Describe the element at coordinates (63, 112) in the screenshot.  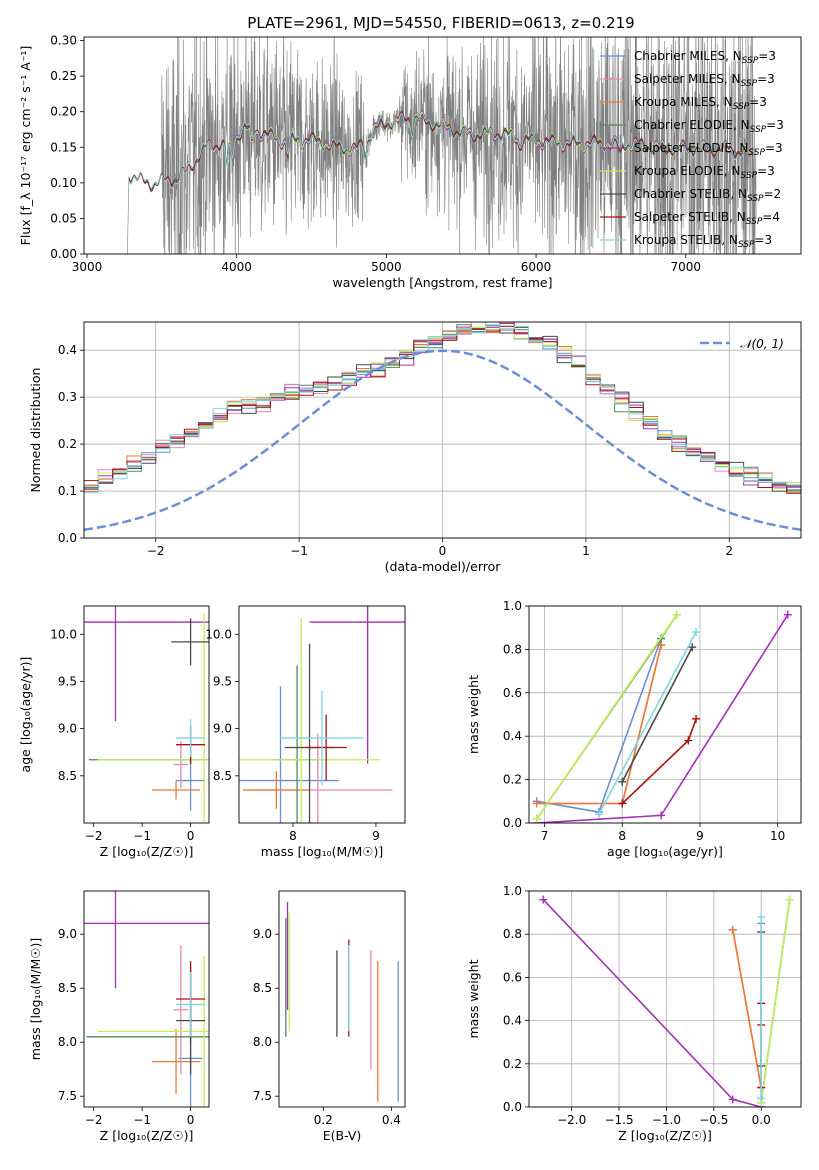
I see `y-tick-label: 0.20` at that location.